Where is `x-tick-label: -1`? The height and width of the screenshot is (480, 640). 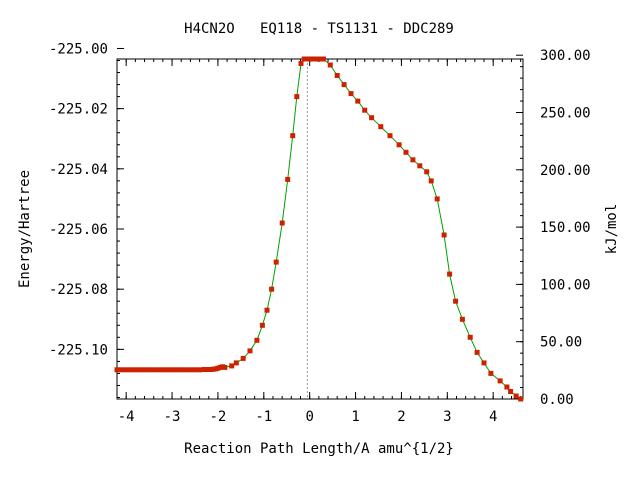
x-tick-label: -1 is located at coordinates (263, 417).